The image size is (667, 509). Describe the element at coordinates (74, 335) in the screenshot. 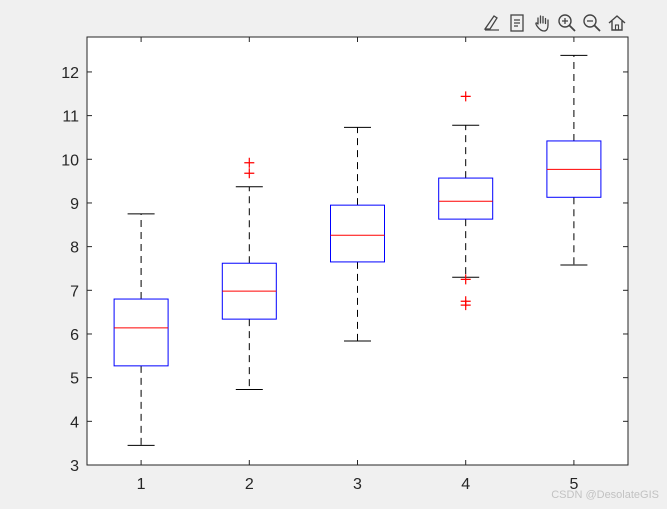

I see `y-tick-label: 6` at that location.